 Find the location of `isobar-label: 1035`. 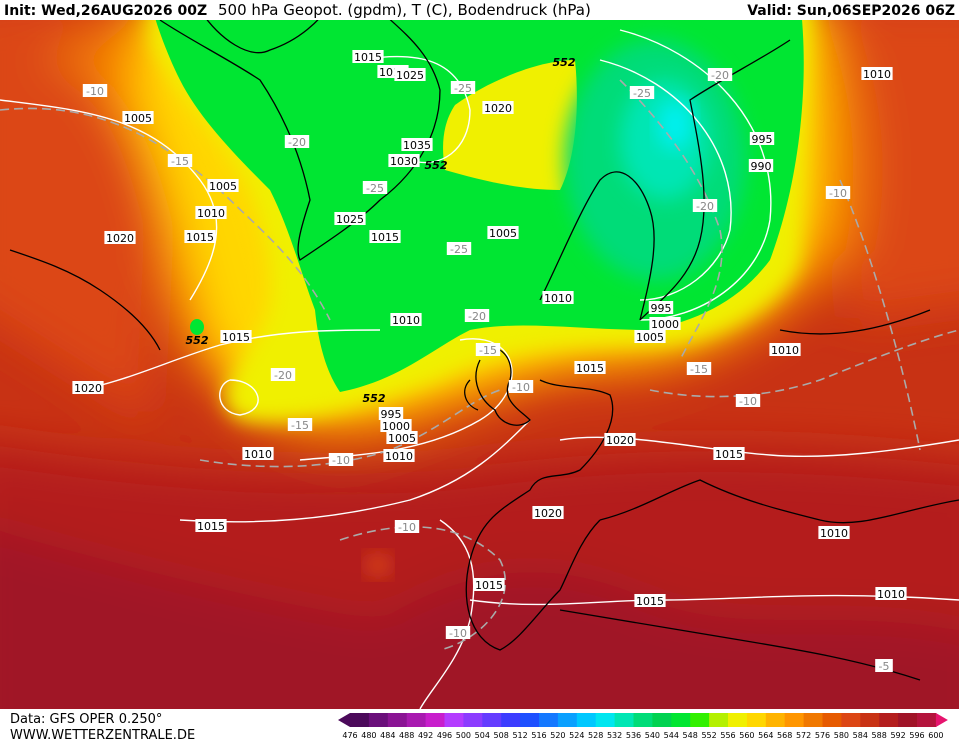

isobar-label: 1035 is located at coordinates (417, 145).